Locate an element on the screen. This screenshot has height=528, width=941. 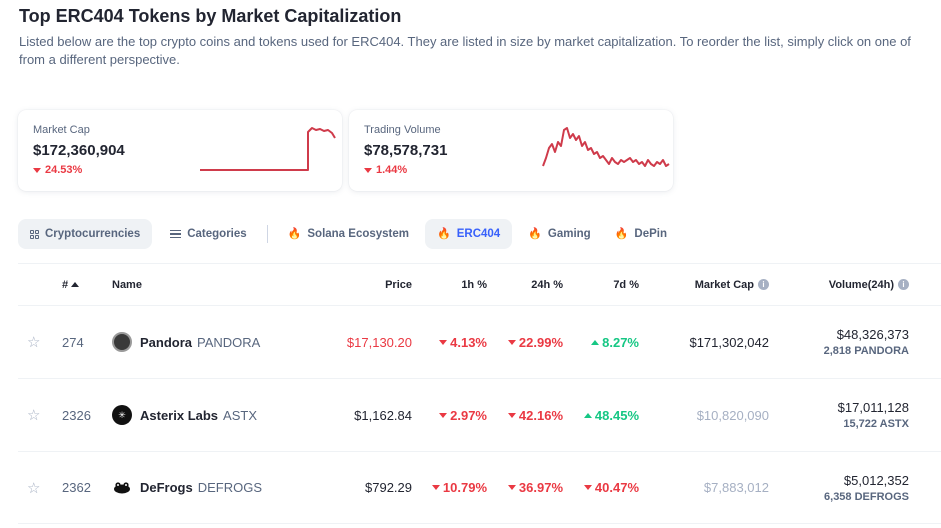
header-name: Name is located at coordinates (127, 284).